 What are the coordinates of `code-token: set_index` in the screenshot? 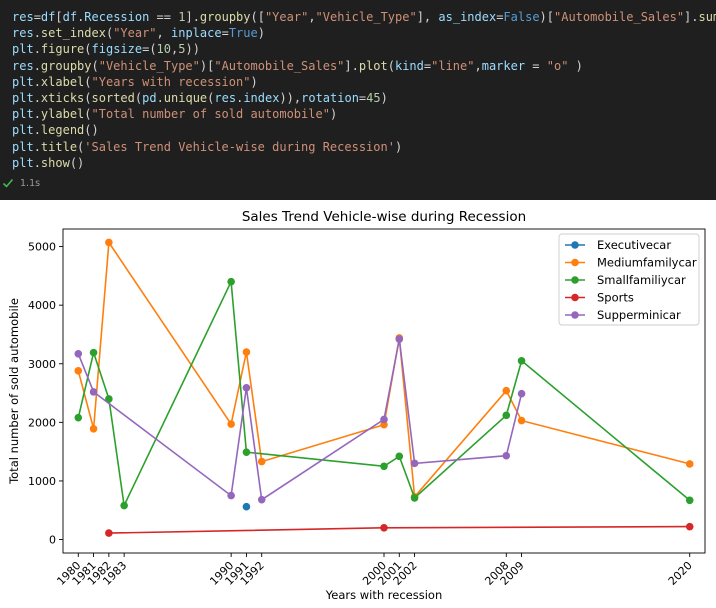 It's located at (73, 33).